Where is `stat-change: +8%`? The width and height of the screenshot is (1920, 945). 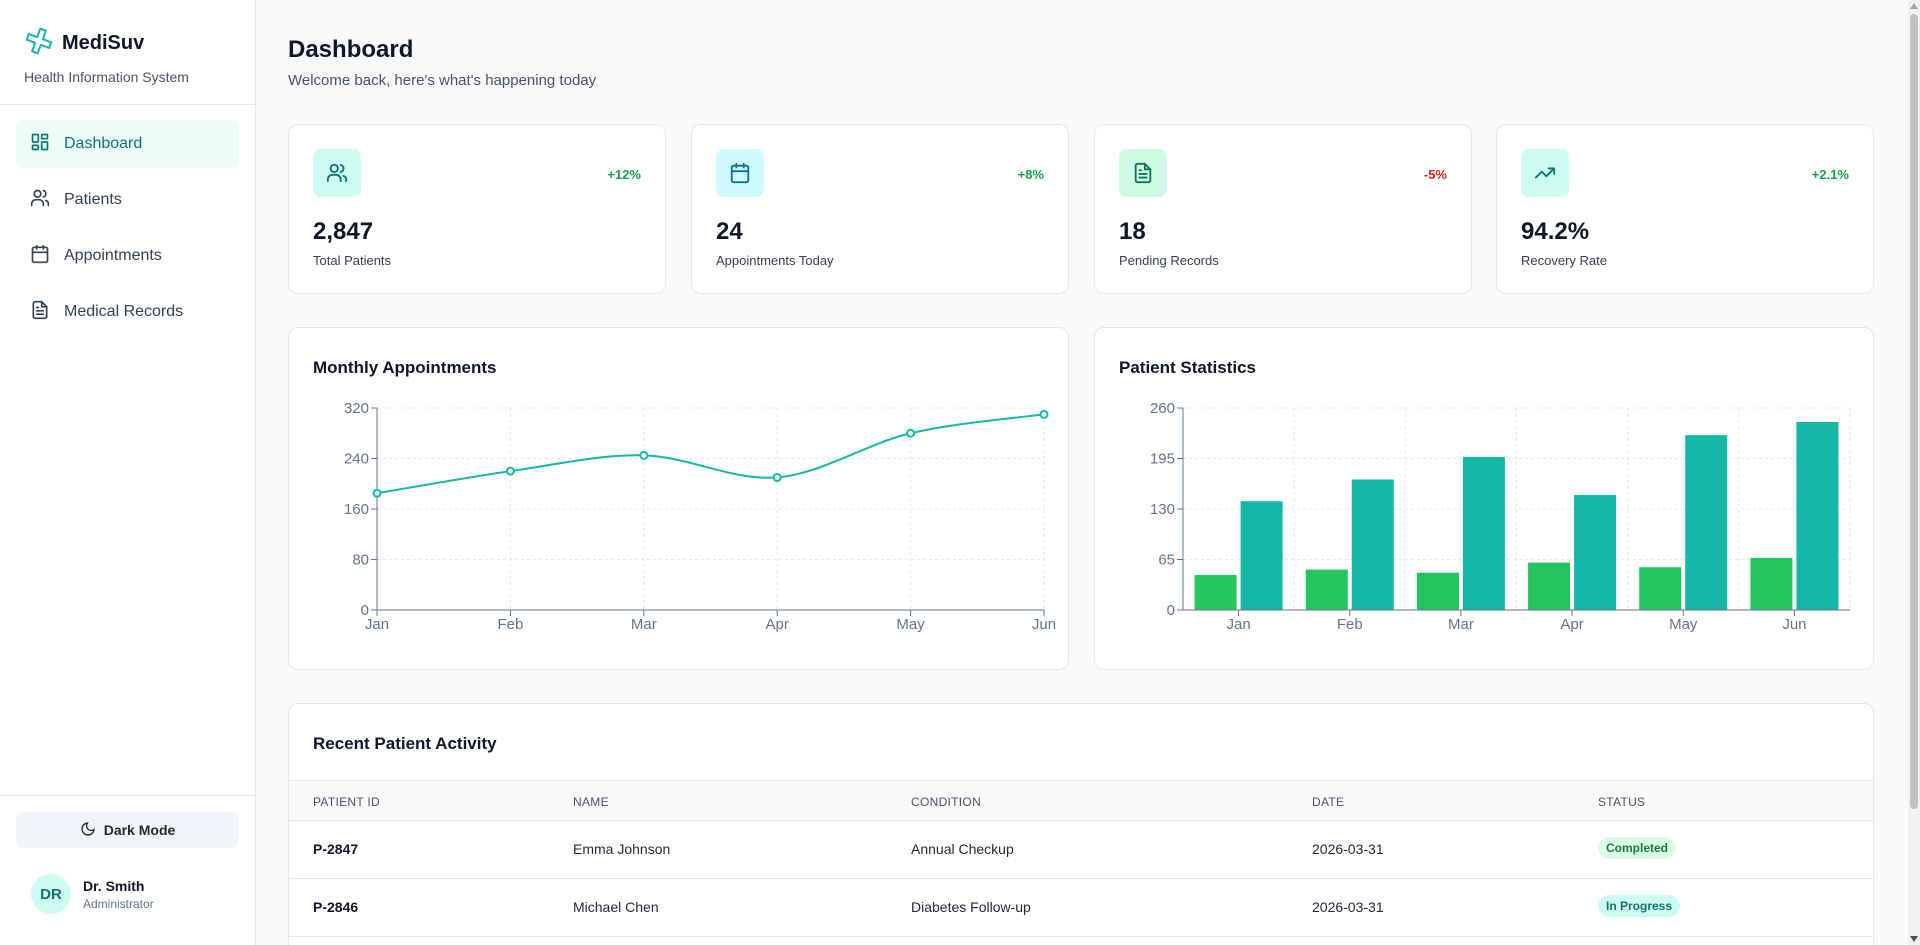
stat-change: +8% is located at coordinates (1030, 174).